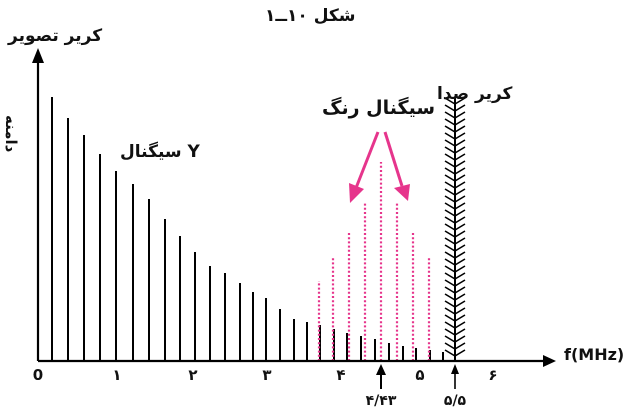 Image resolution: width=632 pixels, height=419 pixels. What do you see at coordinates (38, 55) in the screenshot?
I see `y-axis-arrowhead` at bounding box center [38, 55].